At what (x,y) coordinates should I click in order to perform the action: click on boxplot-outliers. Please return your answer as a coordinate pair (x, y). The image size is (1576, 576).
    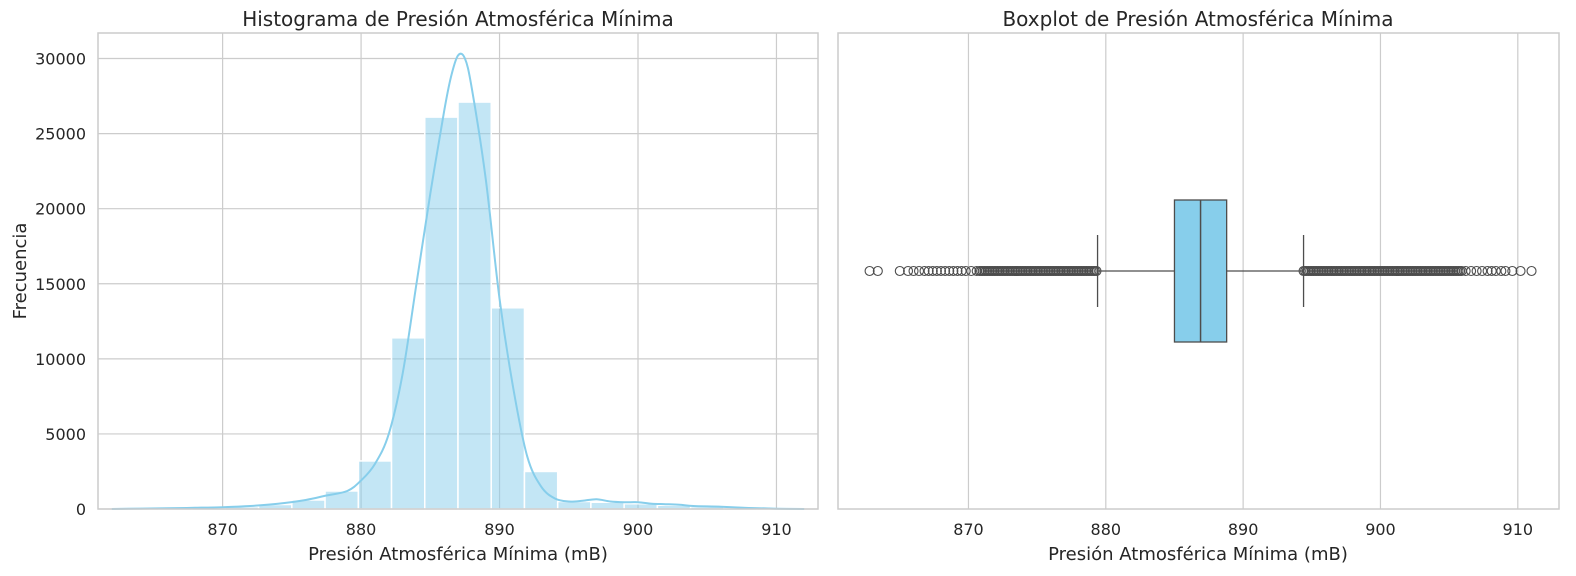
    Looking at the image, I should click on (1200, 271).